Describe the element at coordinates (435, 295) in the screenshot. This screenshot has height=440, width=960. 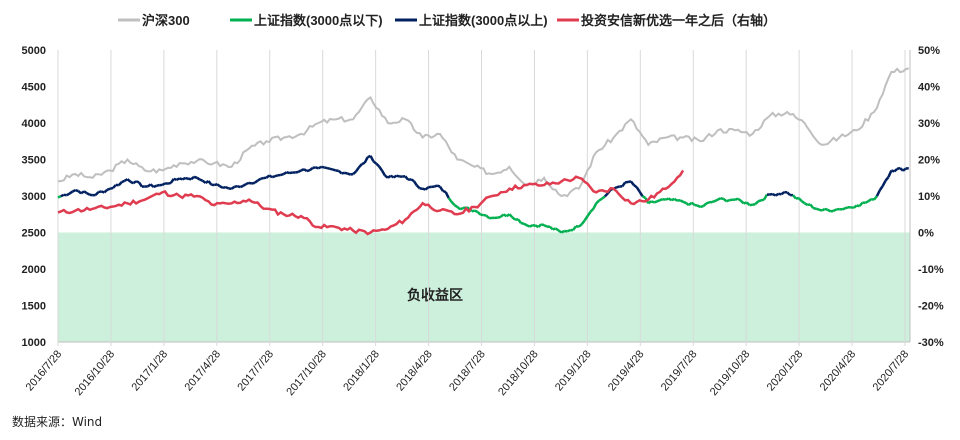
I see `zone-label: 负收益区` at that location.